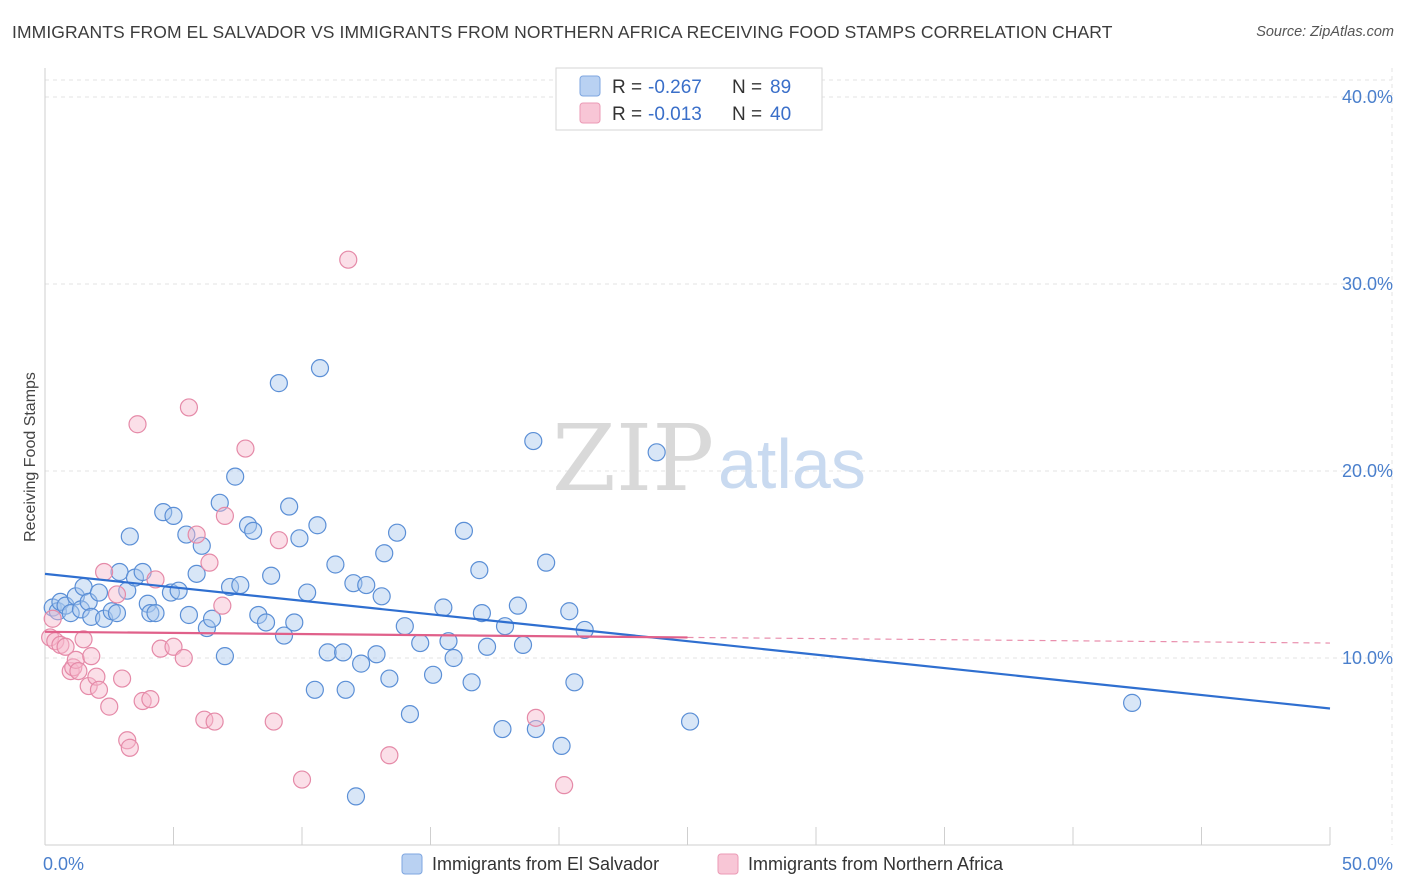 The height and width of the screenshot is (892, 1406). Describe the element at coordinates (1367, 658) in the screenshot. I see `y-tick-label: 10.0%` at that location.